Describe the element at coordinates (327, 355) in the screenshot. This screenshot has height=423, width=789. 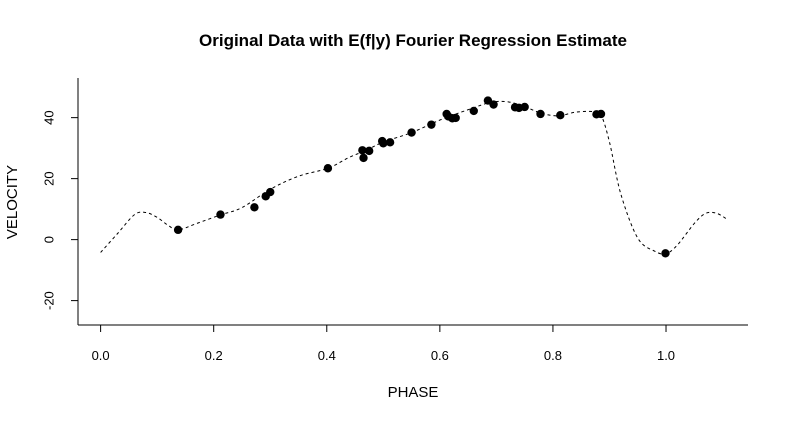
I see `x-tick-label: 0.4` at that location.